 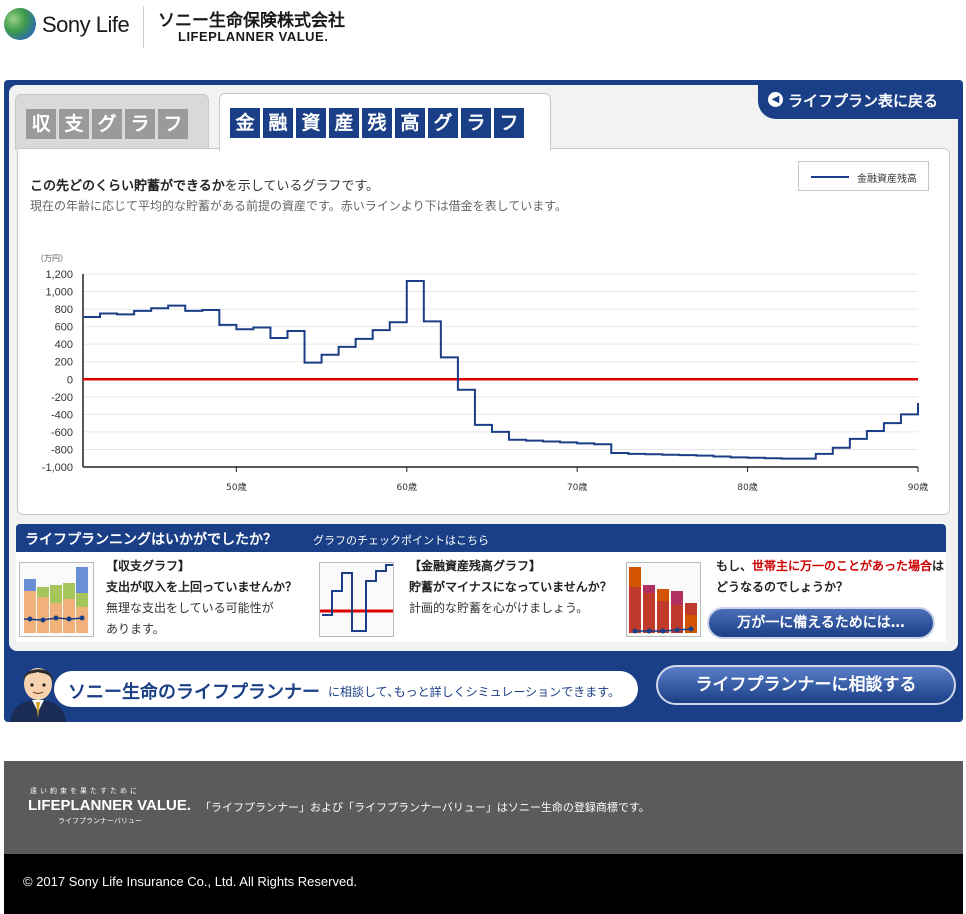 What do you see at coordinates (70, 380) in the screenshot?
I see `y-tick-label: 0` at bounding box center [70, 380].